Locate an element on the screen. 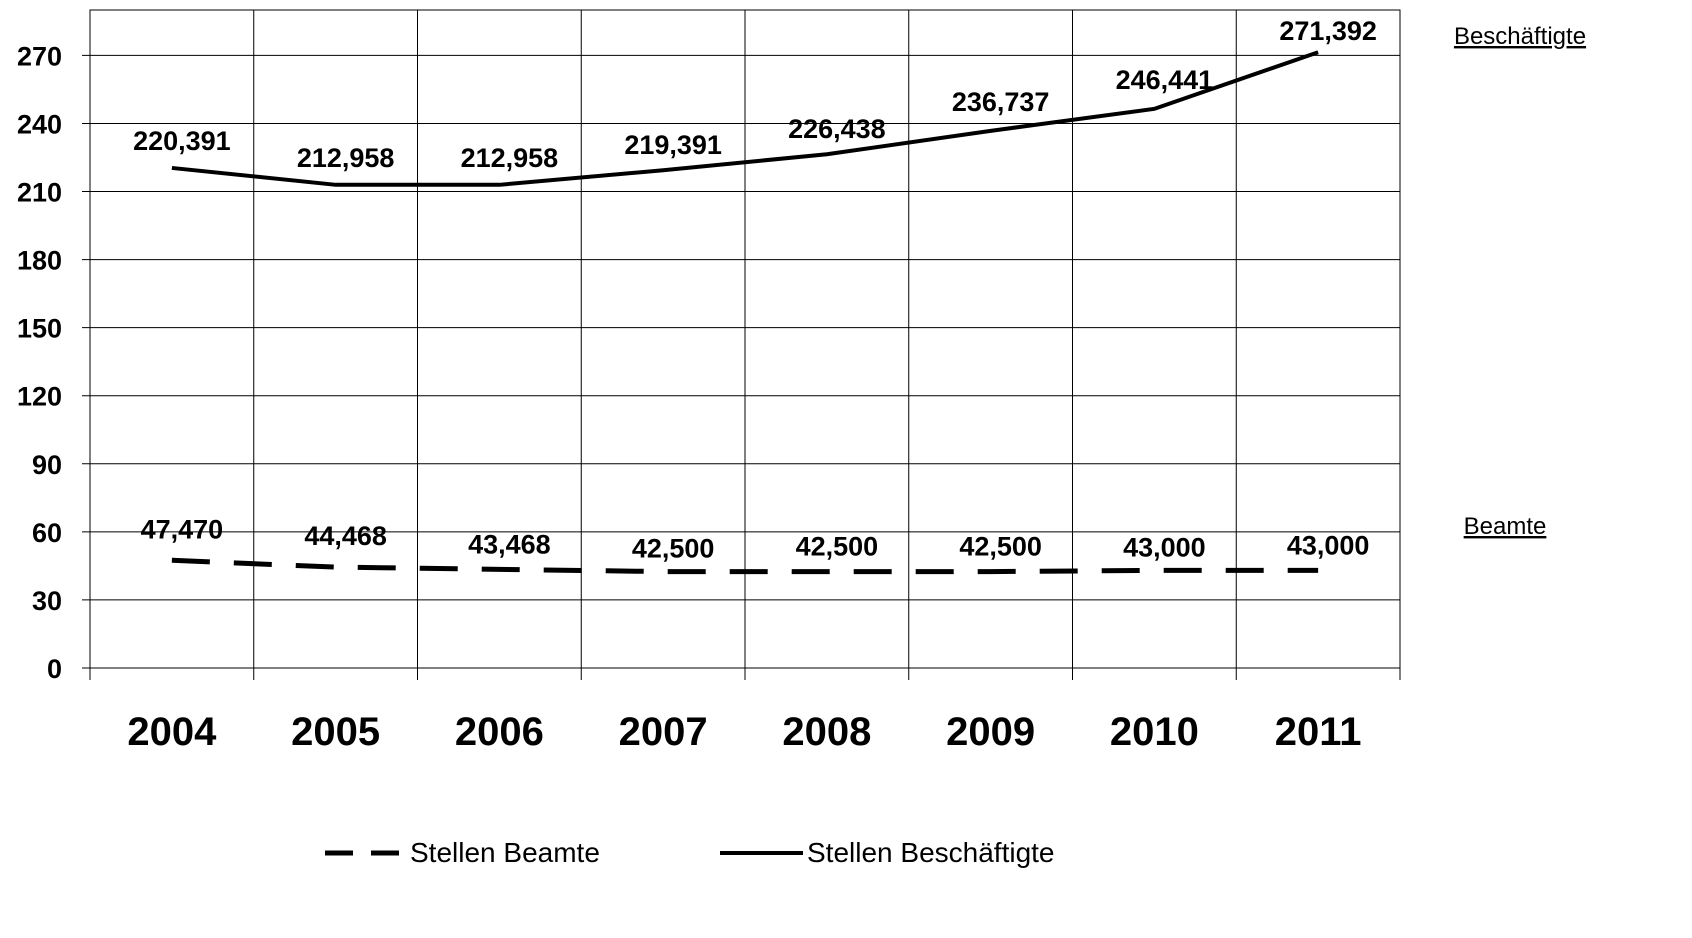 Image resolution: width=1692 pixels, height=938 pixels. data-label: 246,441 is located at coordinates (1165, 80).